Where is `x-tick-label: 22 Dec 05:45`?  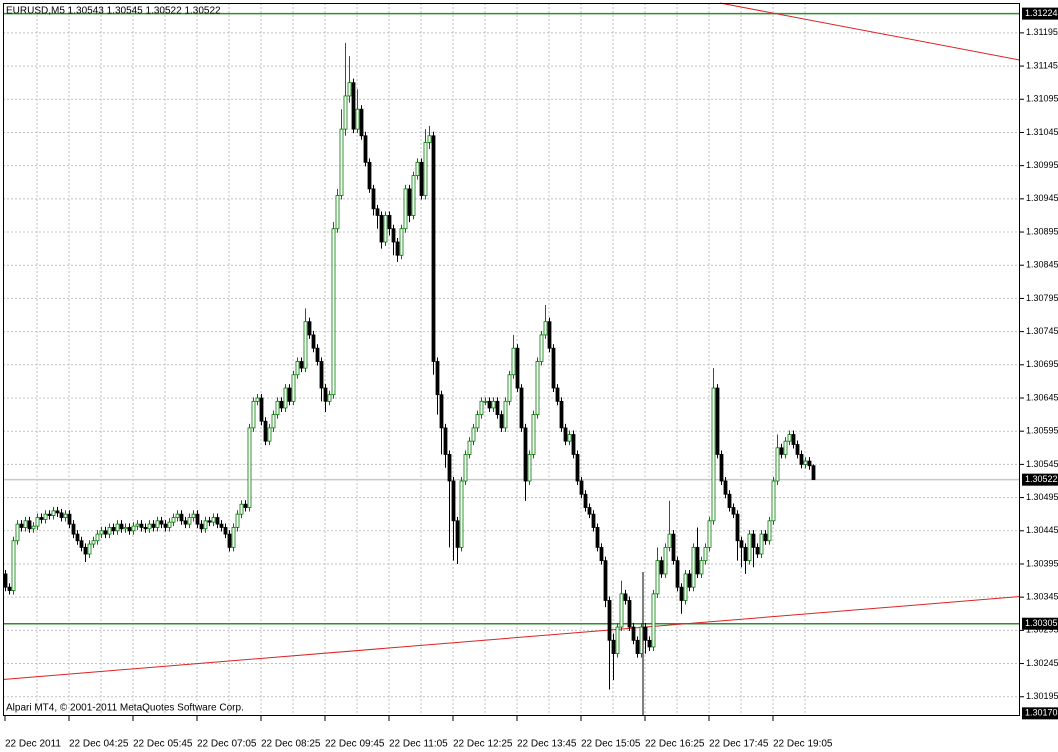
x-tick-label: 22 Dec 05:45 is located at coordinates (163, 744).